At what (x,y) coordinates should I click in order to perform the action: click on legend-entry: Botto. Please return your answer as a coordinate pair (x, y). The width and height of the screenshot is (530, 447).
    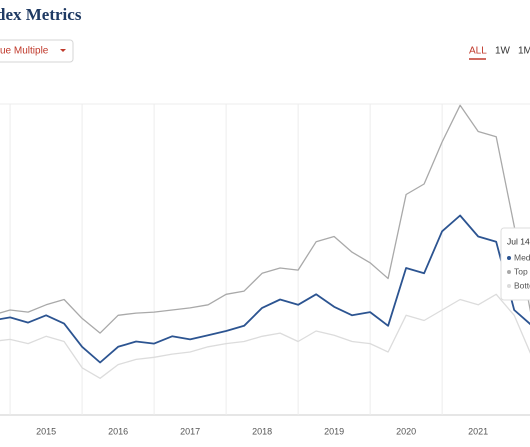
    Looking at the image, I should click on (522, 285).